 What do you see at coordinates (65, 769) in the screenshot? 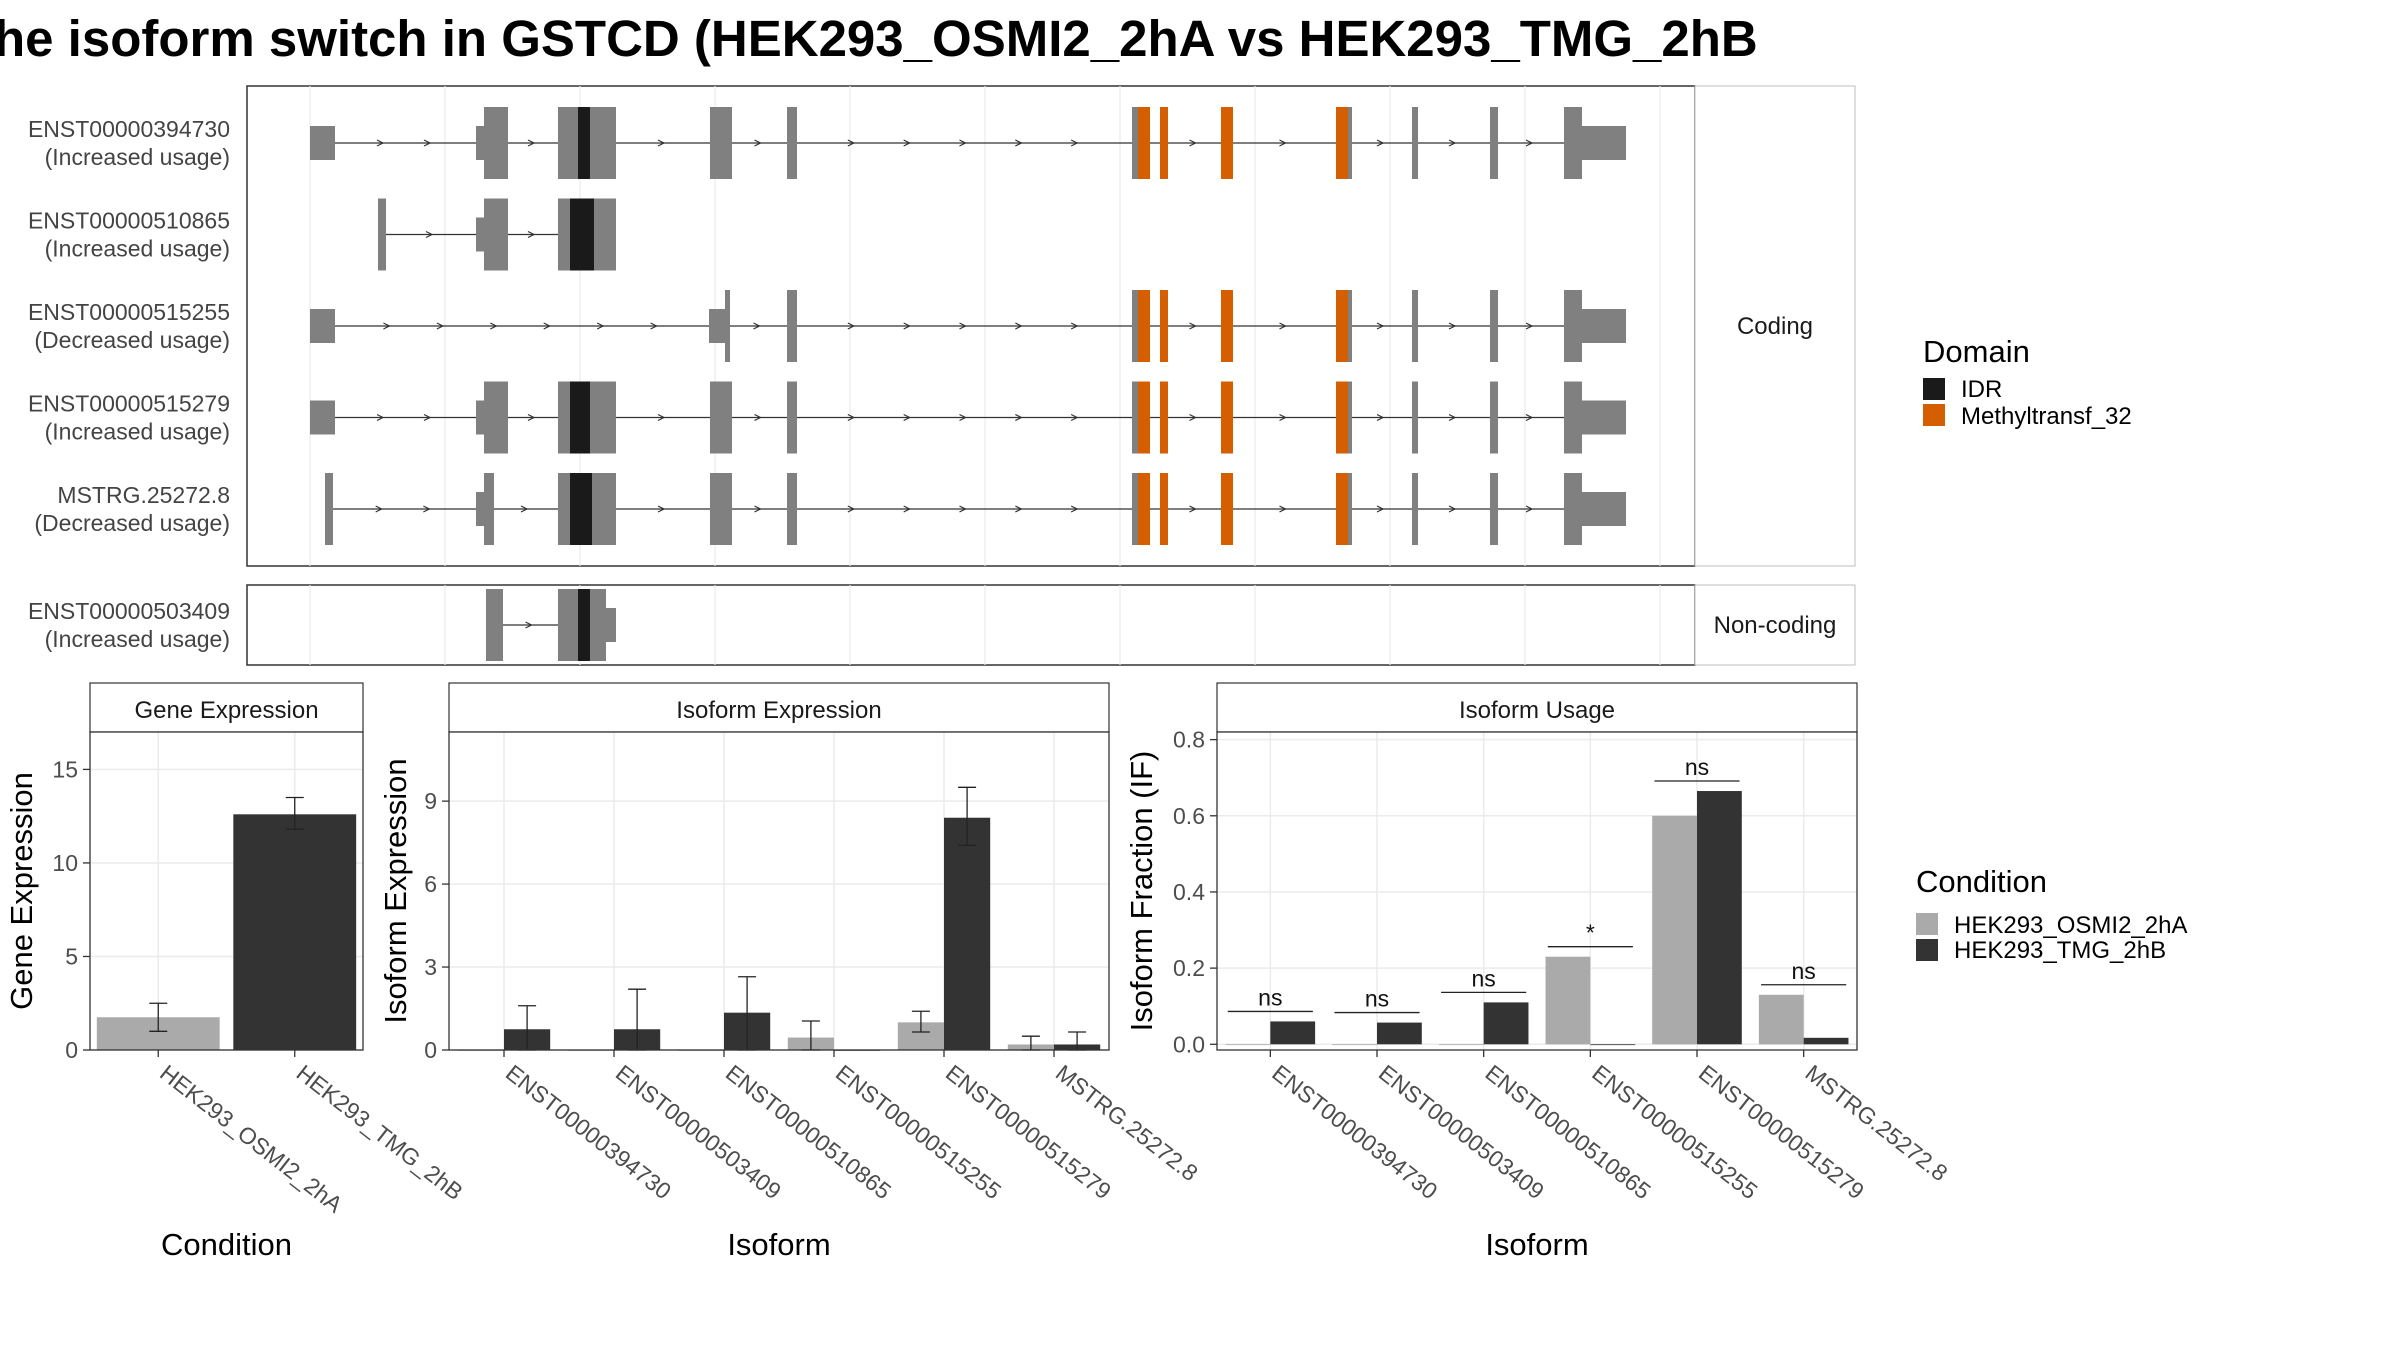
I see `chart-0-ytick-label: 15` at bounding box center [65, 769].